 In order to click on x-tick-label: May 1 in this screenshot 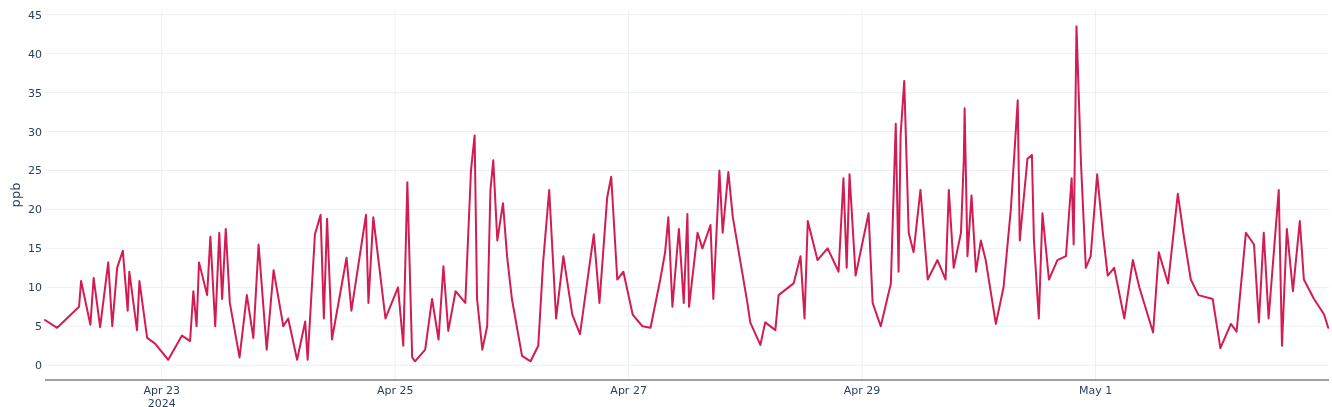, I will do `click(1095, 390)`.